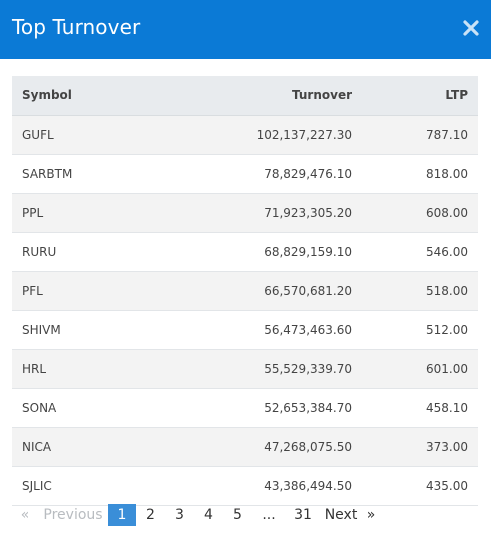 The image size is (491, 554). I want to click on page-5-button: 5, so click(237, 515).